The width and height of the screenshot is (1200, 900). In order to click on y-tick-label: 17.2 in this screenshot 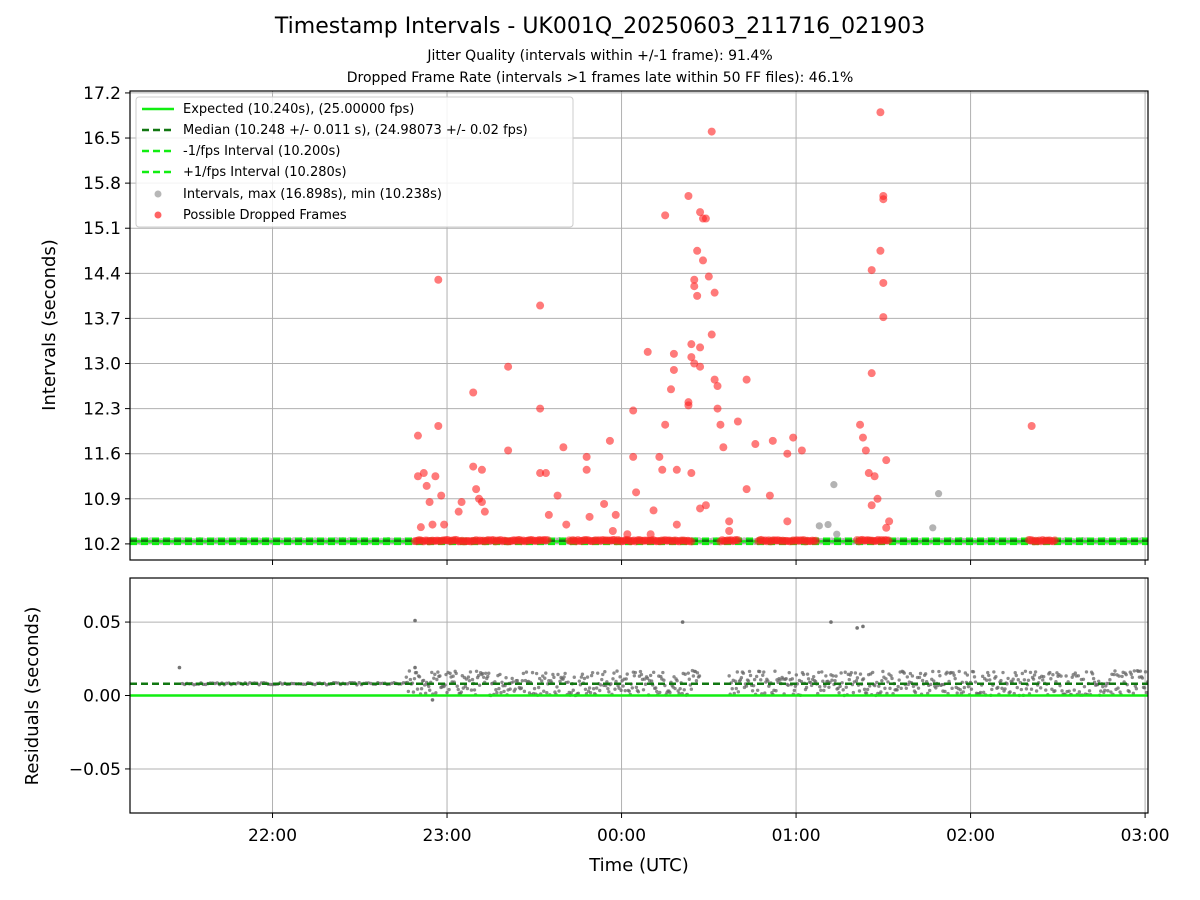, I will do `click(102, 94)`.